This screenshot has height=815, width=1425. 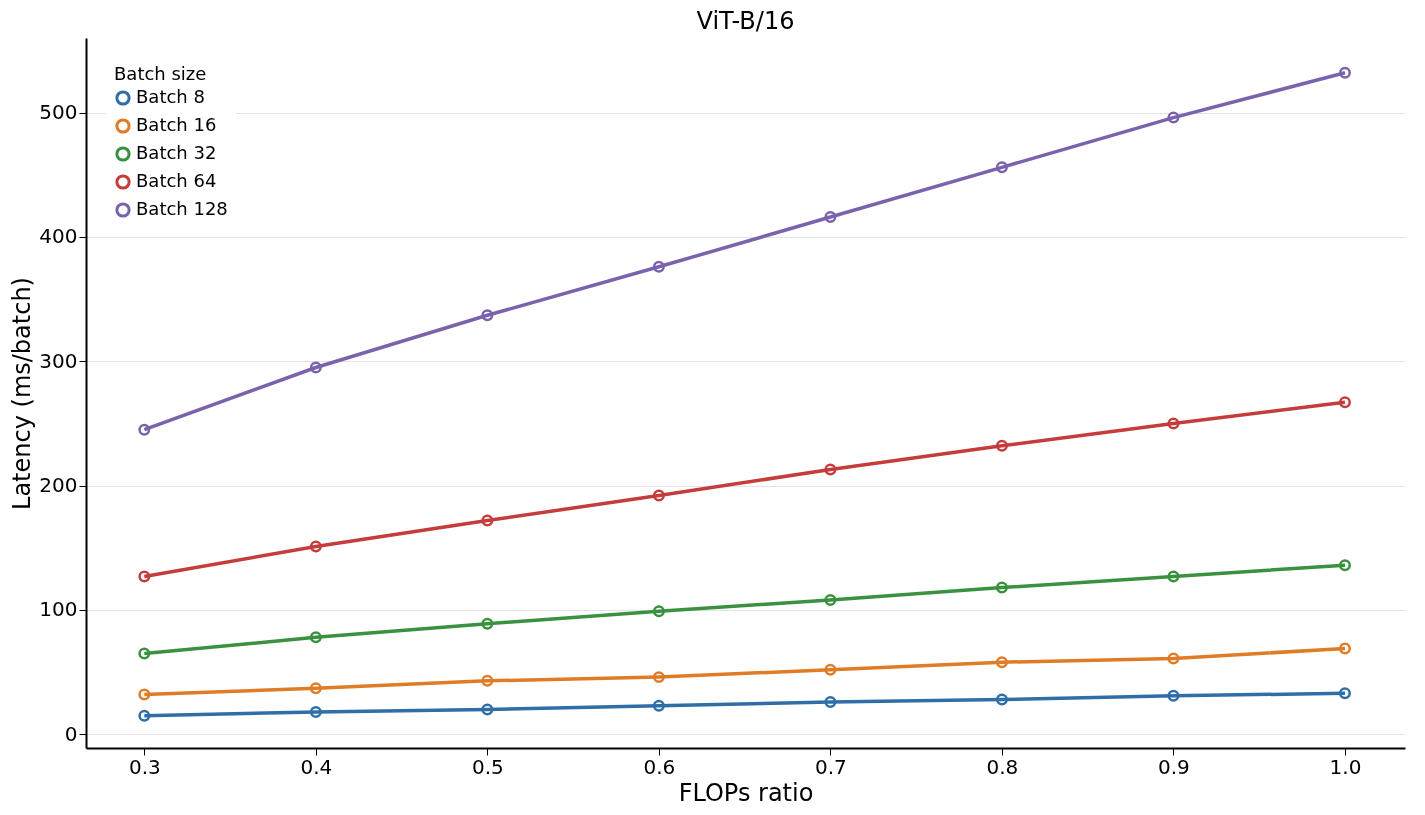 I want to click on x-tick-label: 0.5, so click(x=487, y=766).